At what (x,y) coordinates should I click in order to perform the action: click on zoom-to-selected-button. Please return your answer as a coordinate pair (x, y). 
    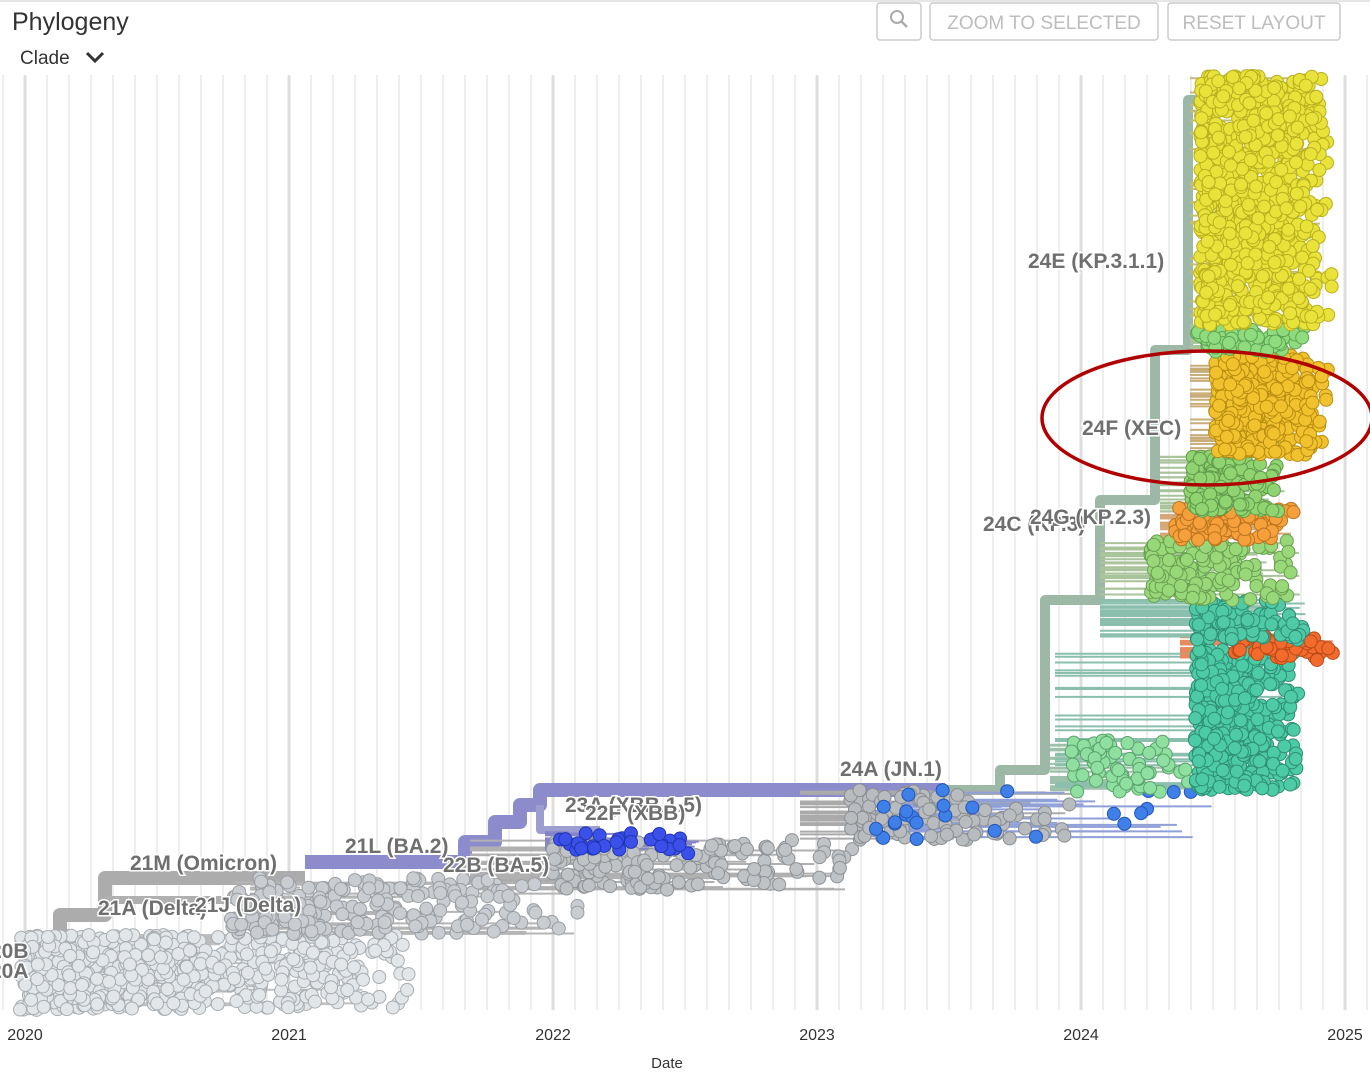
    Looking at the image, I should click on (1044, 21).